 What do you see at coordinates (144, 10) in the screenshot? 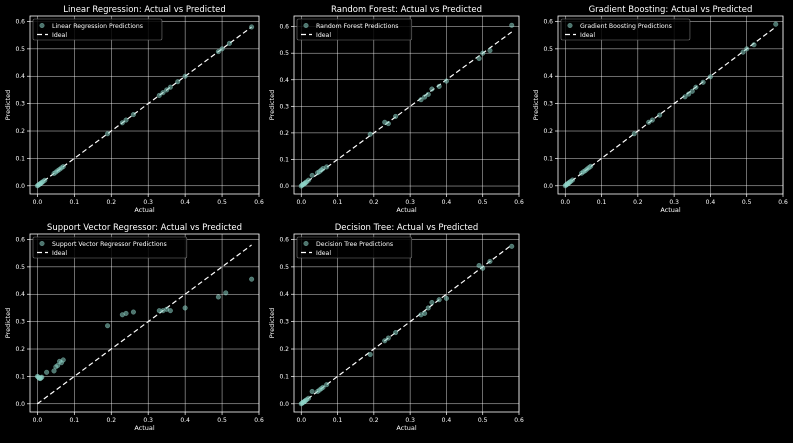
I see `chart-title: Linear Regression: Actual vs Predicted` at bounding box center [144, 10].